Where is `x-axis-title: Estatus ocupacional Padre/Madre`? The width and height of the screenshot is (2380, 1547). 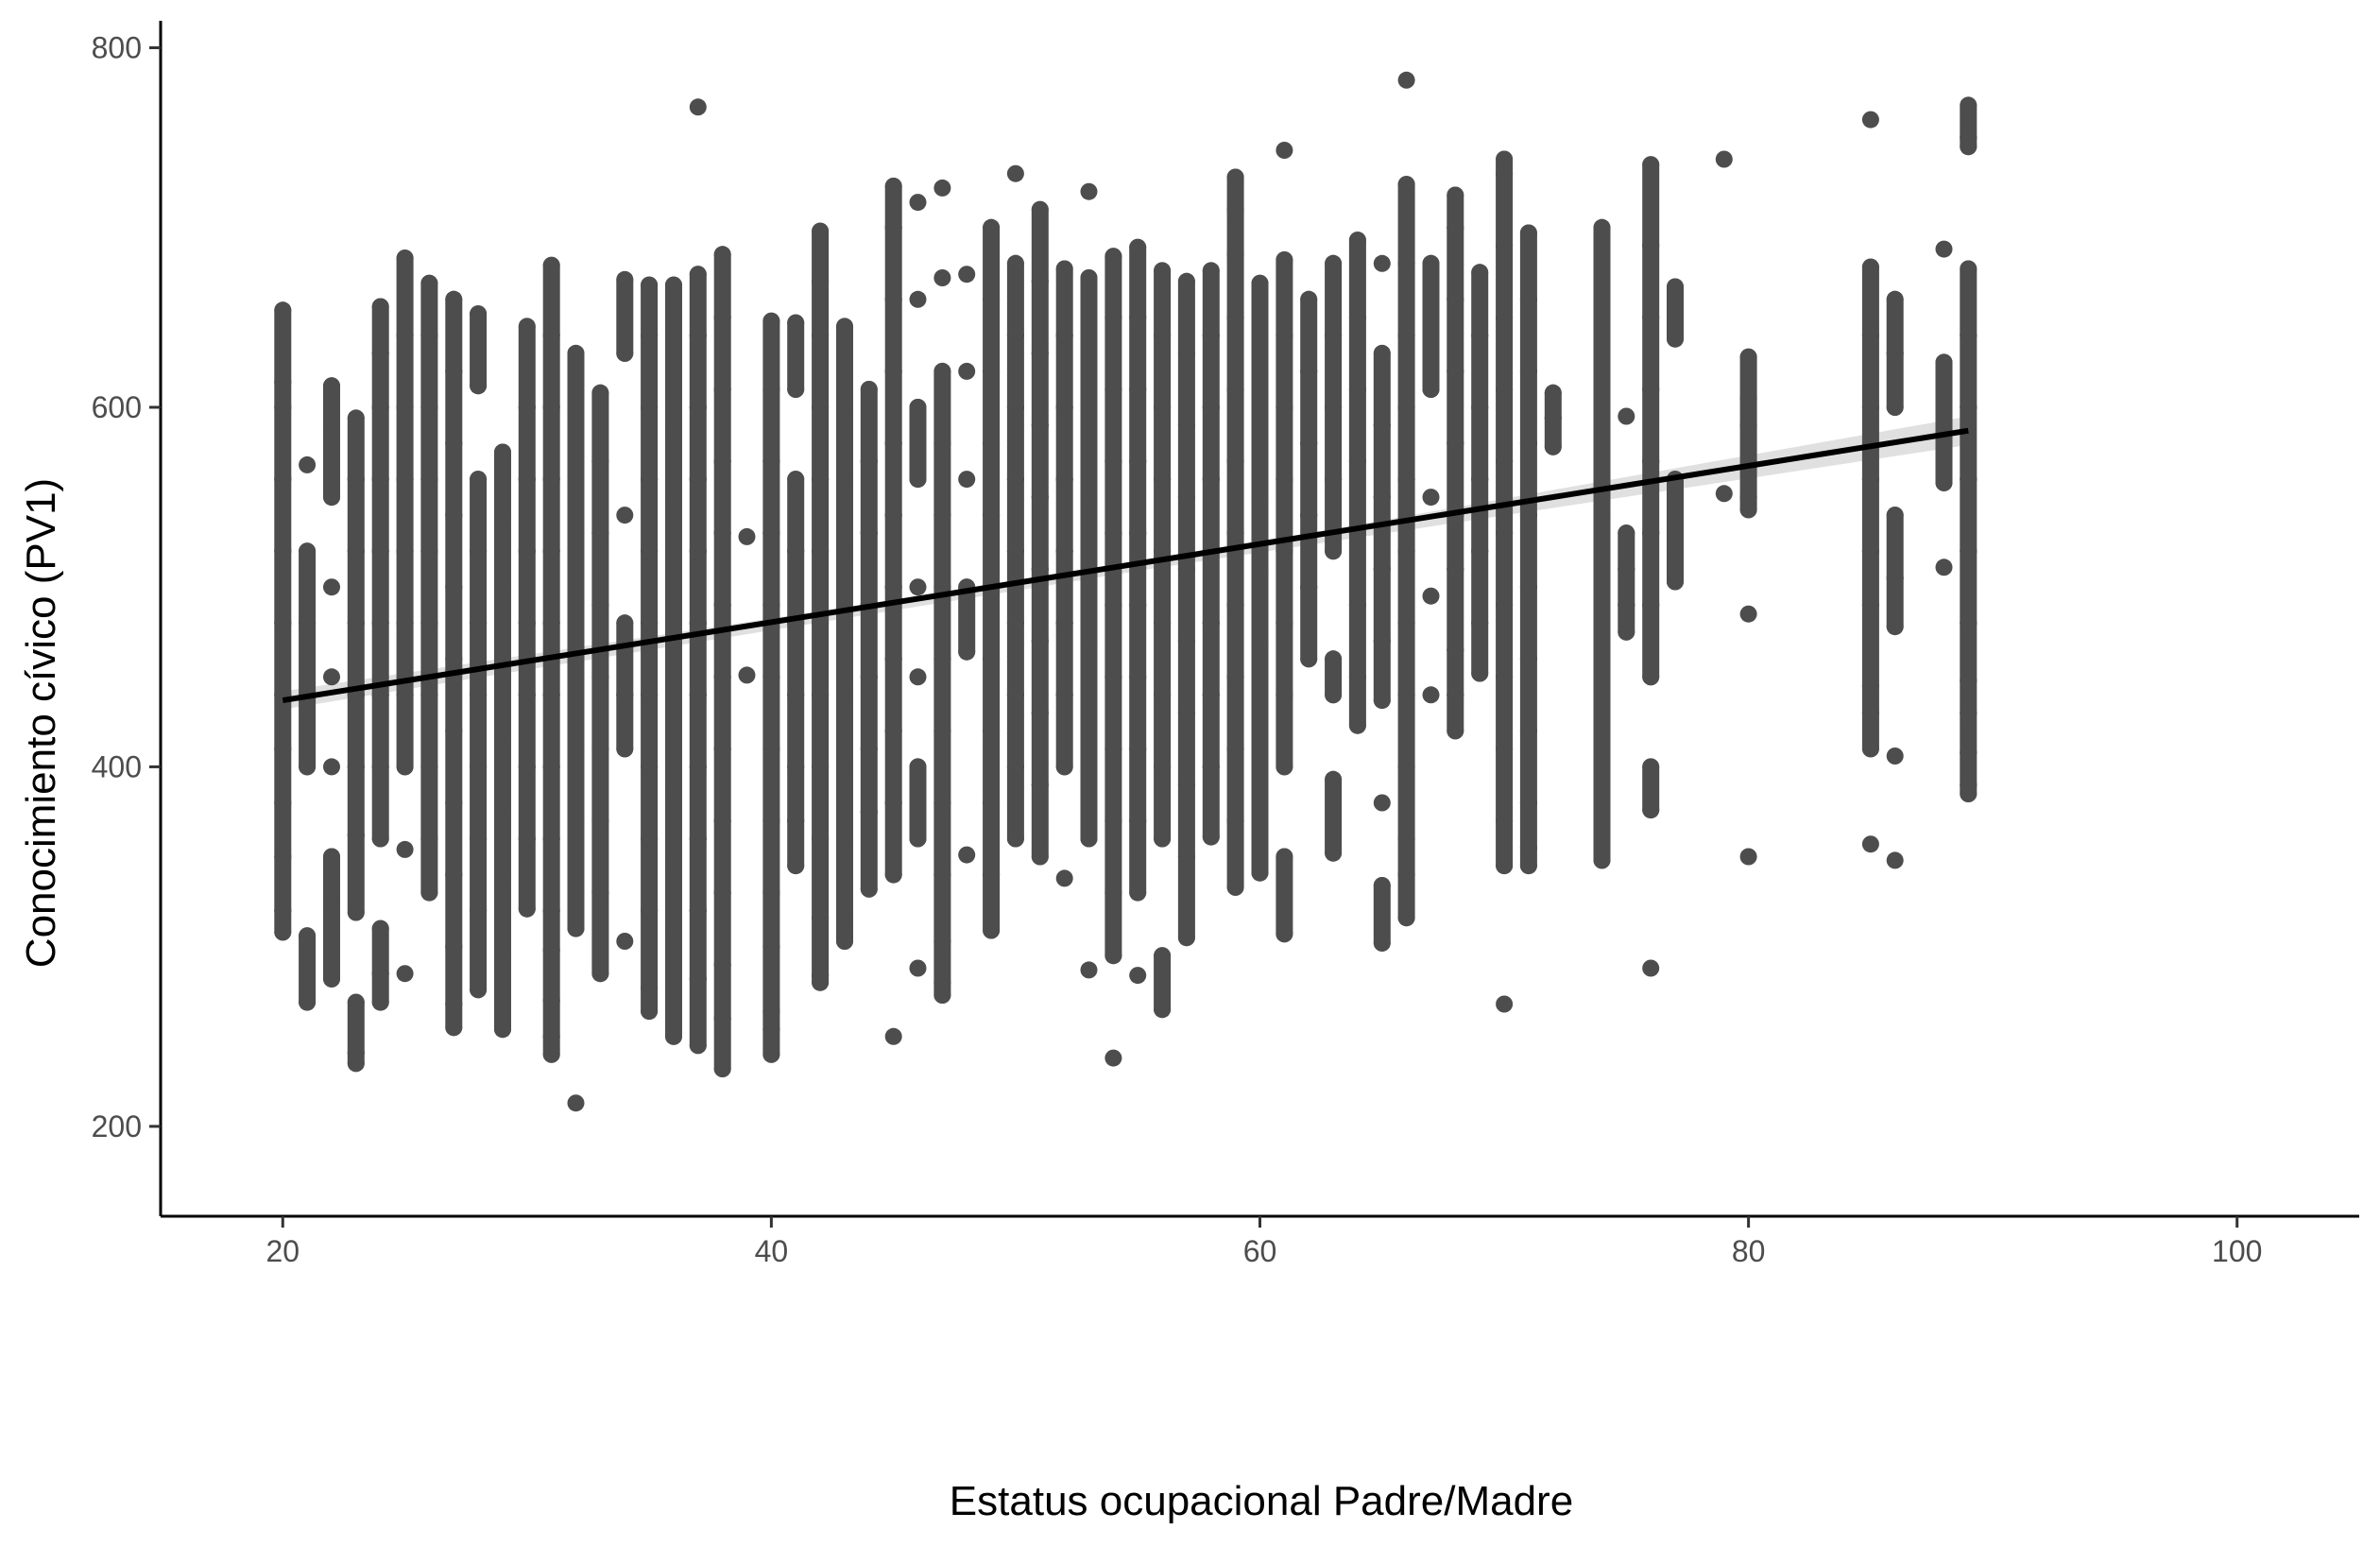 x-axis-title: Estatus ocupacional Padre/Madre is located at coordinates (1262, 1501).